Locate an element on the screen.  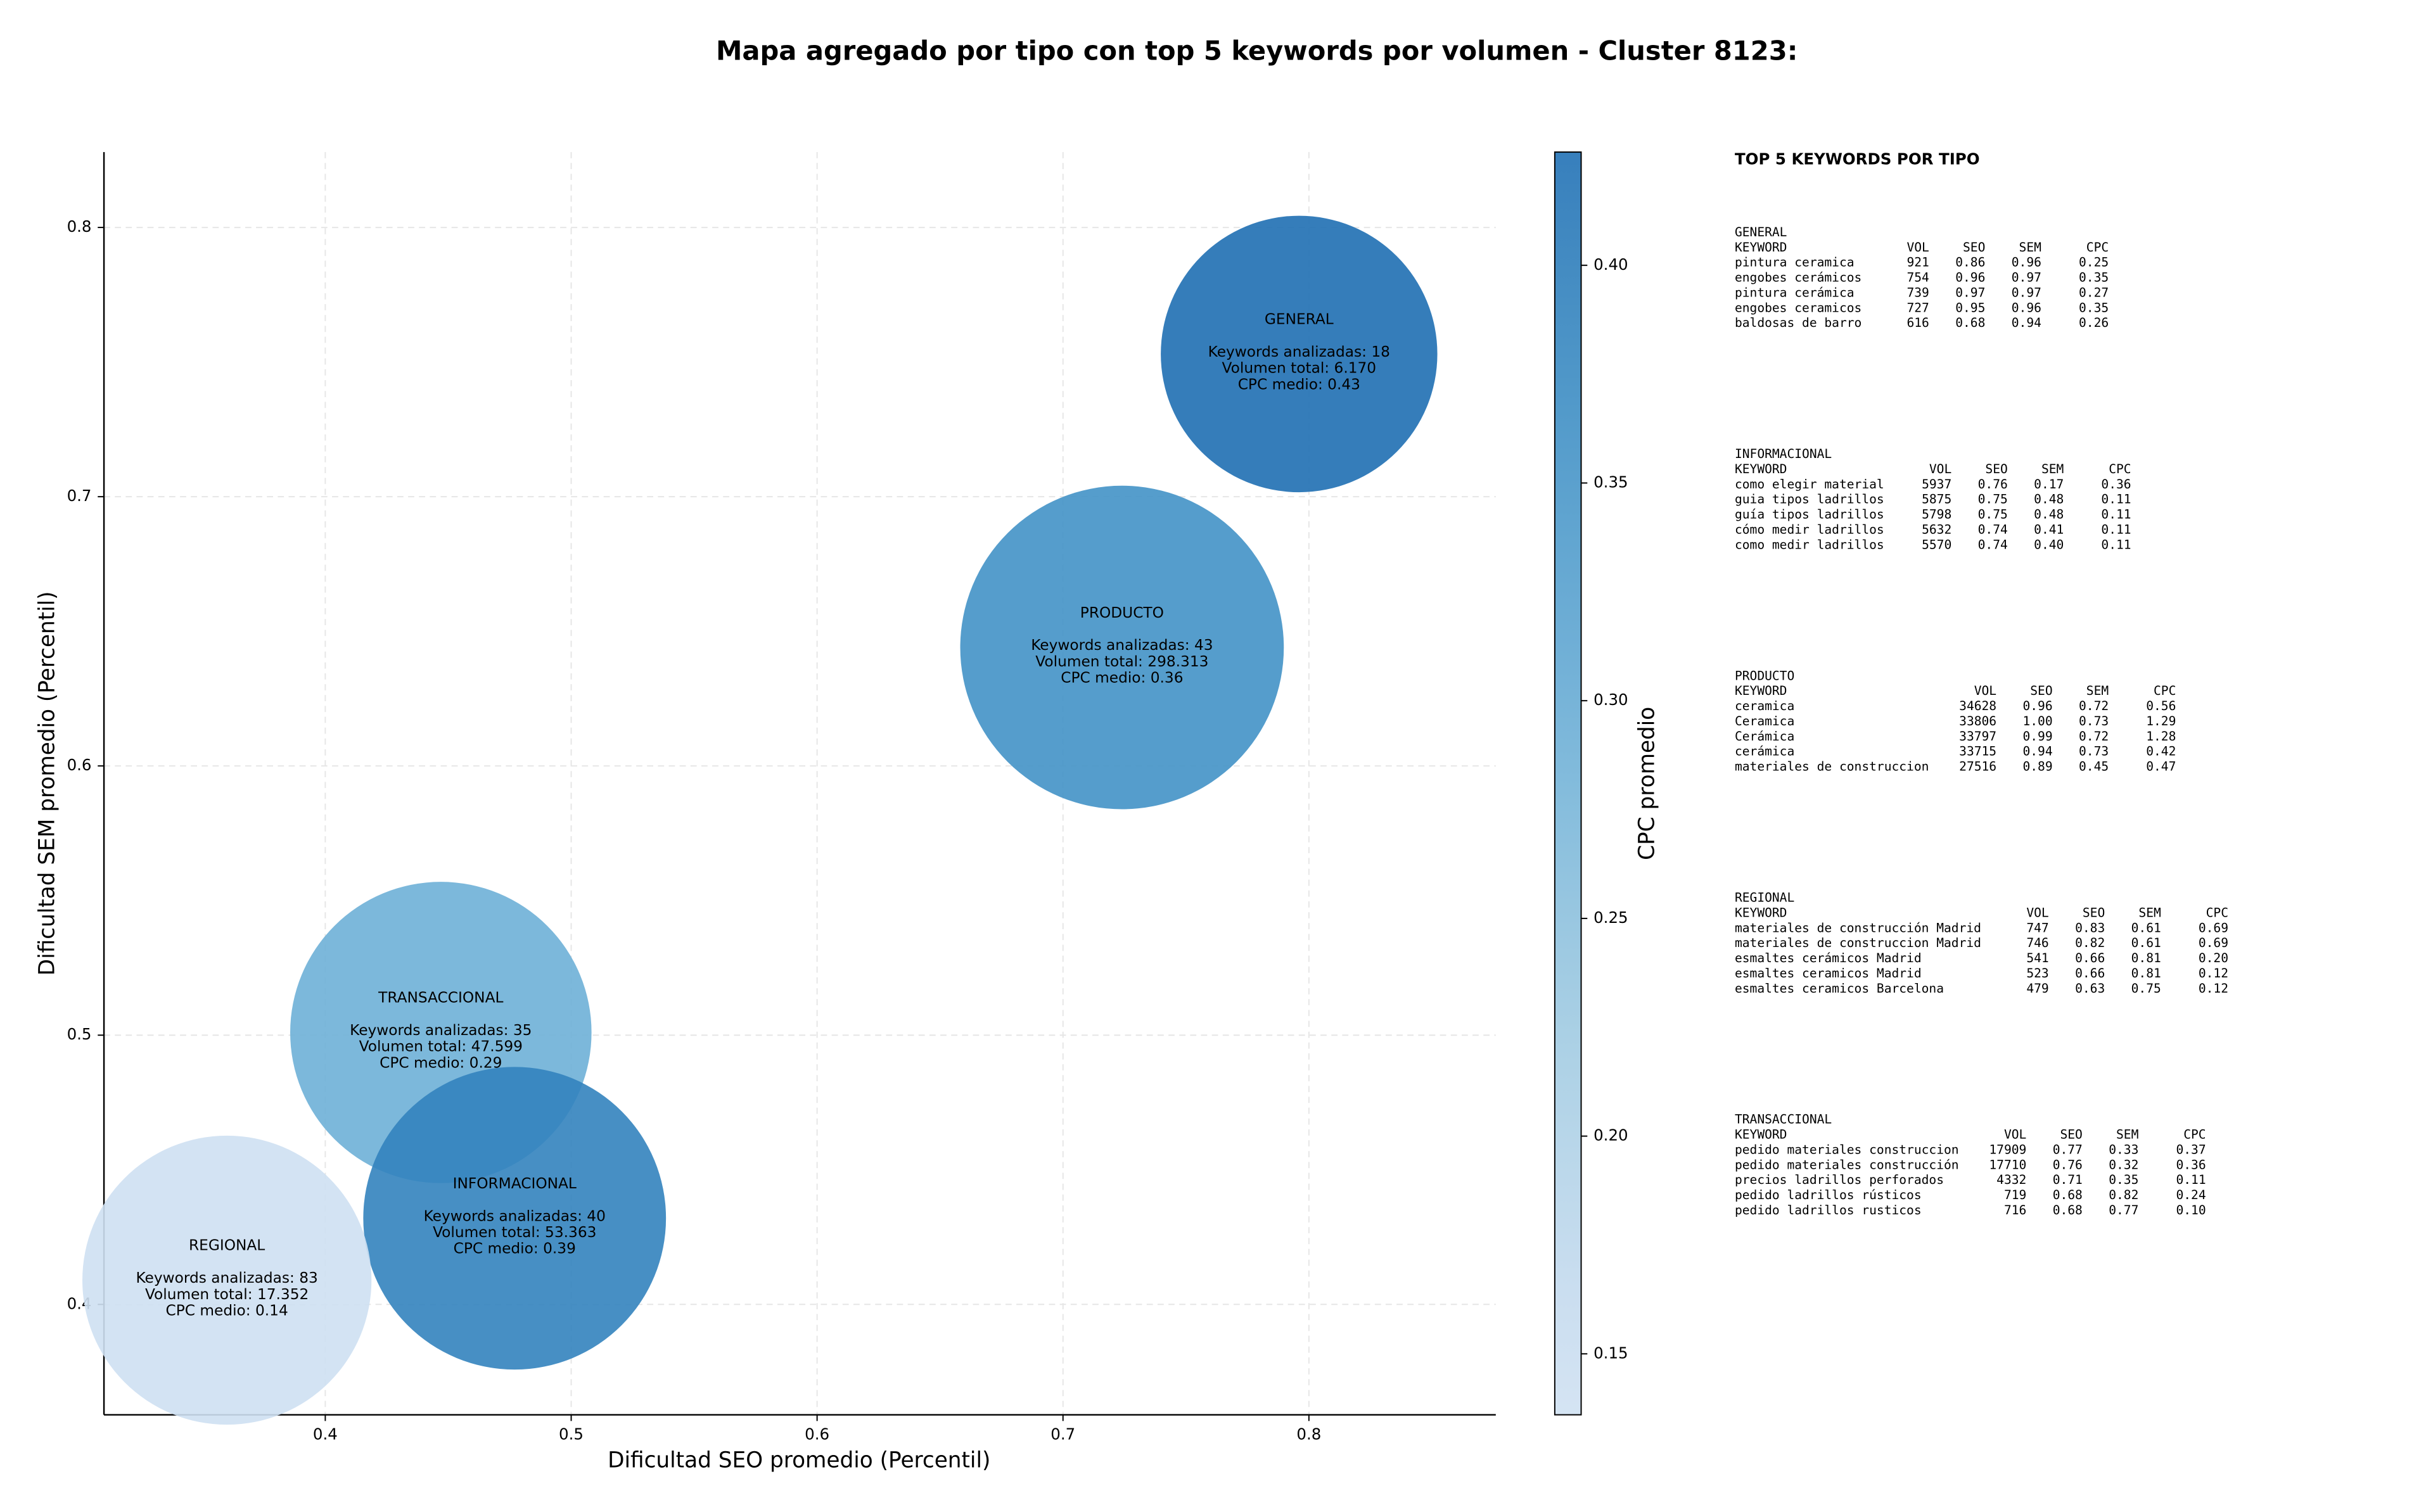
table-cell: 0.37 is located at coordinates (2191, 1149).